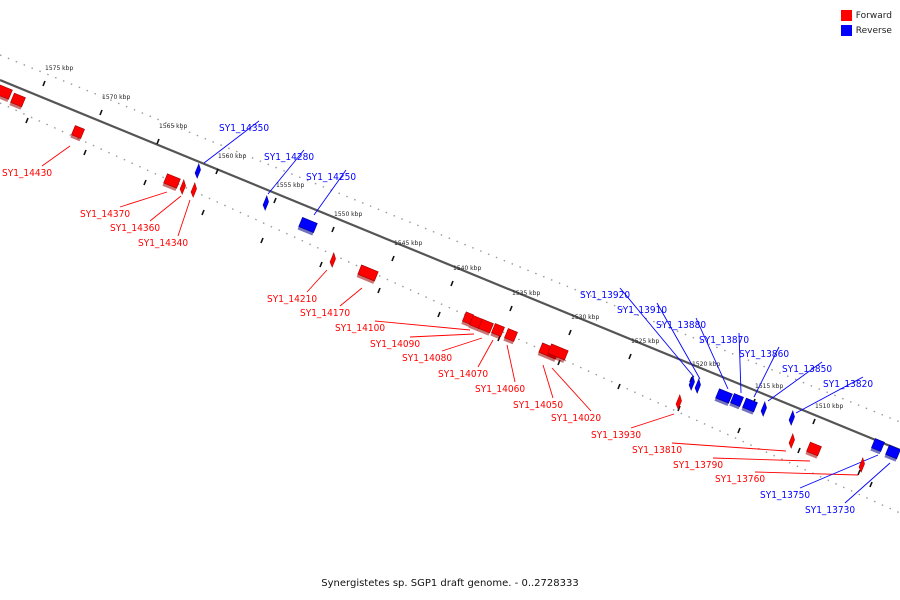  What do you see at coordinates (290, 185) in the screenshot?
I see `tick-label: 1555 kbp` at bounding box center [290, 185].